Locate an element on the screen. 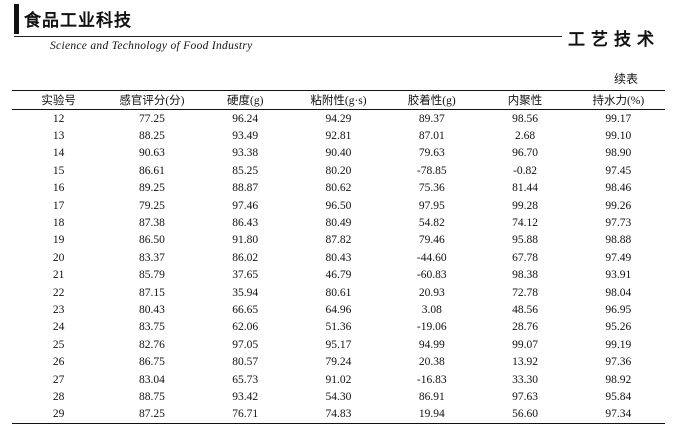  cell: 13.92 is located at coordinates (525, 362).